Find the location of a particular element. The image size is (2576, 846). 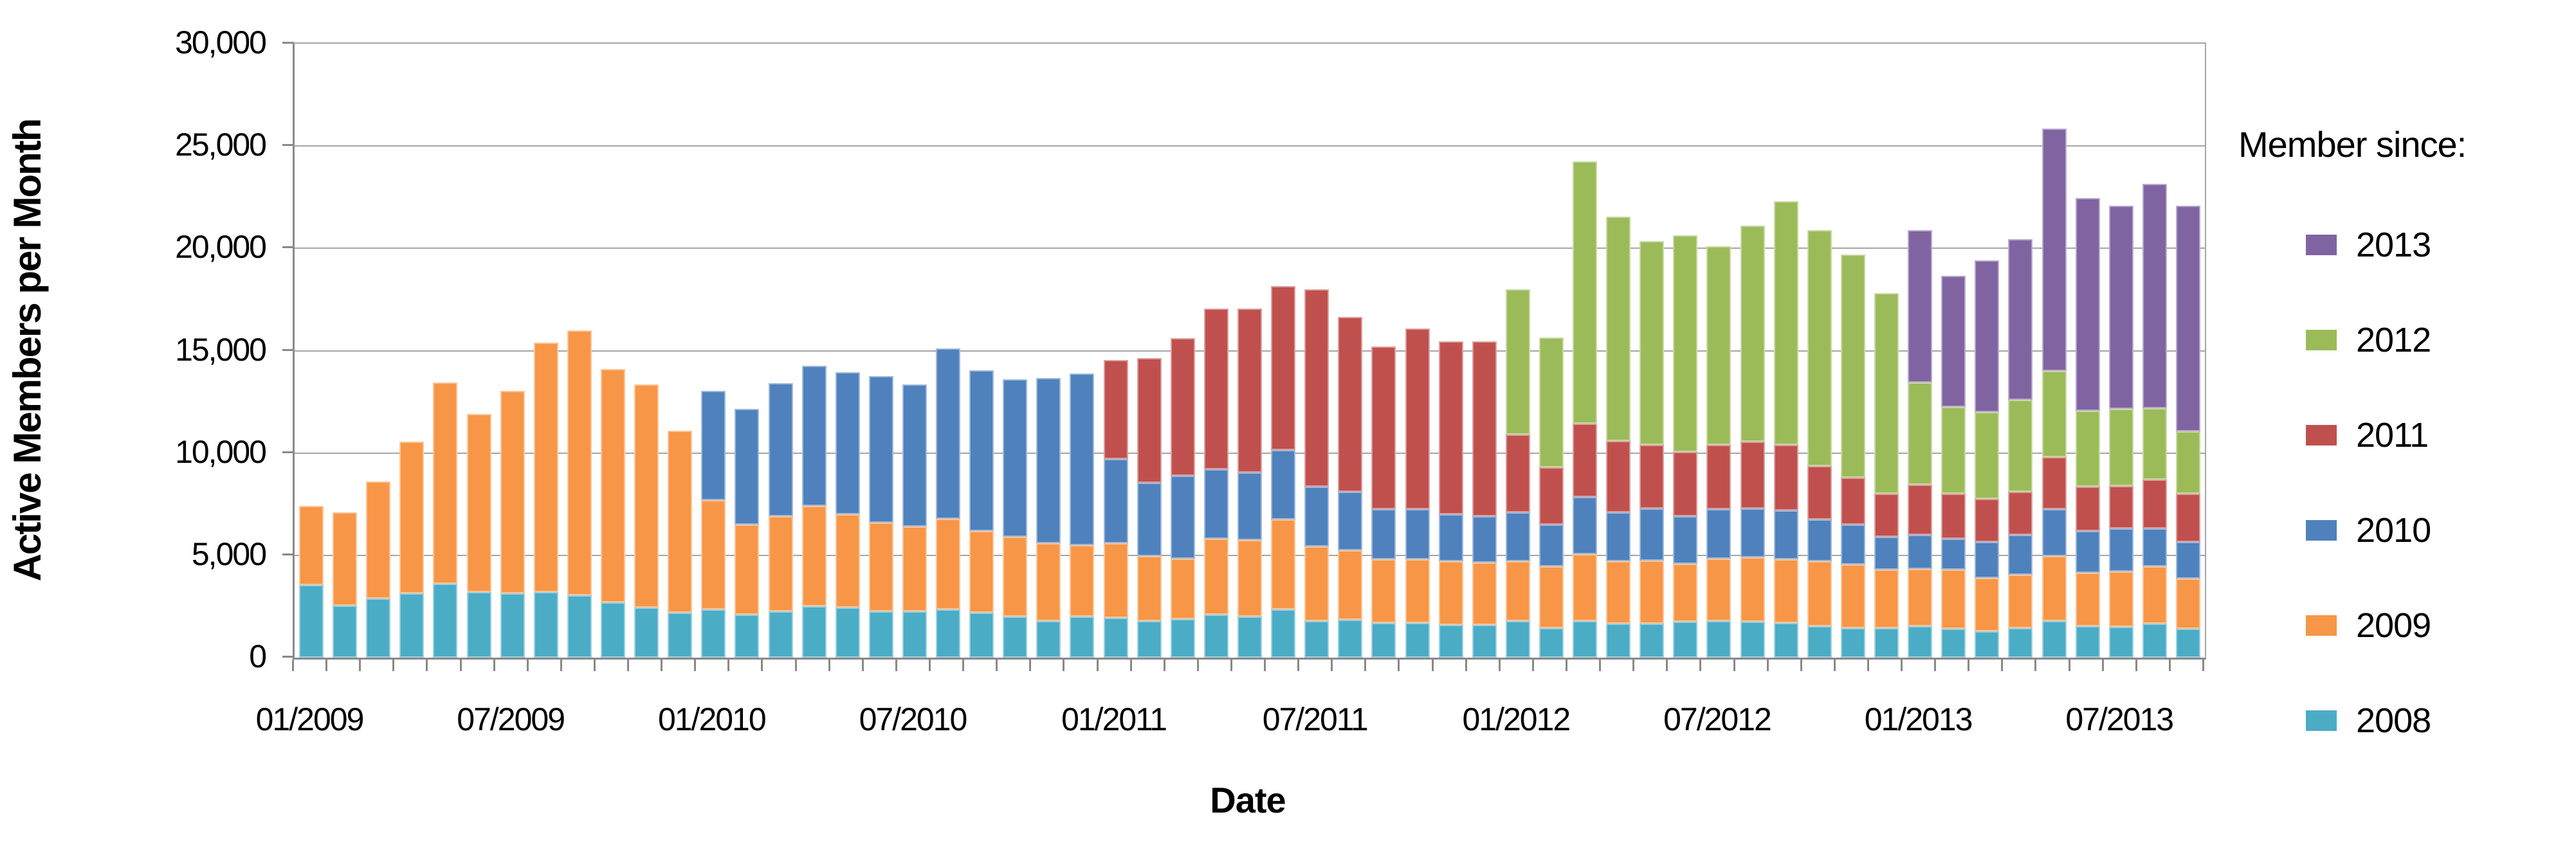

bar-05/2011-segment-2011 is located at coordinates (1250, 391).